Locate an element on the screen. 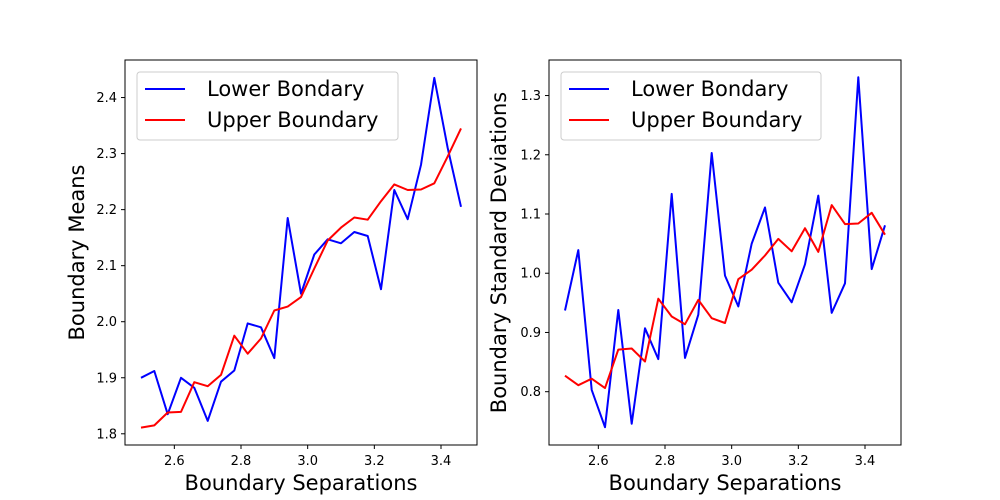 The image size is (1000, 500). y-tick-label: 1.3 is located at coordinates (530, 96).